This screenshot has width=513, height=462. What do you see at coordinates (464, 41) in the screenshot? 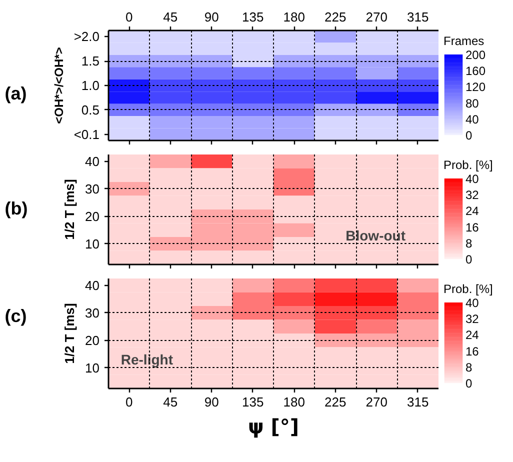
I see `color-bar-title: Frames` at bounding box center [464, 41].